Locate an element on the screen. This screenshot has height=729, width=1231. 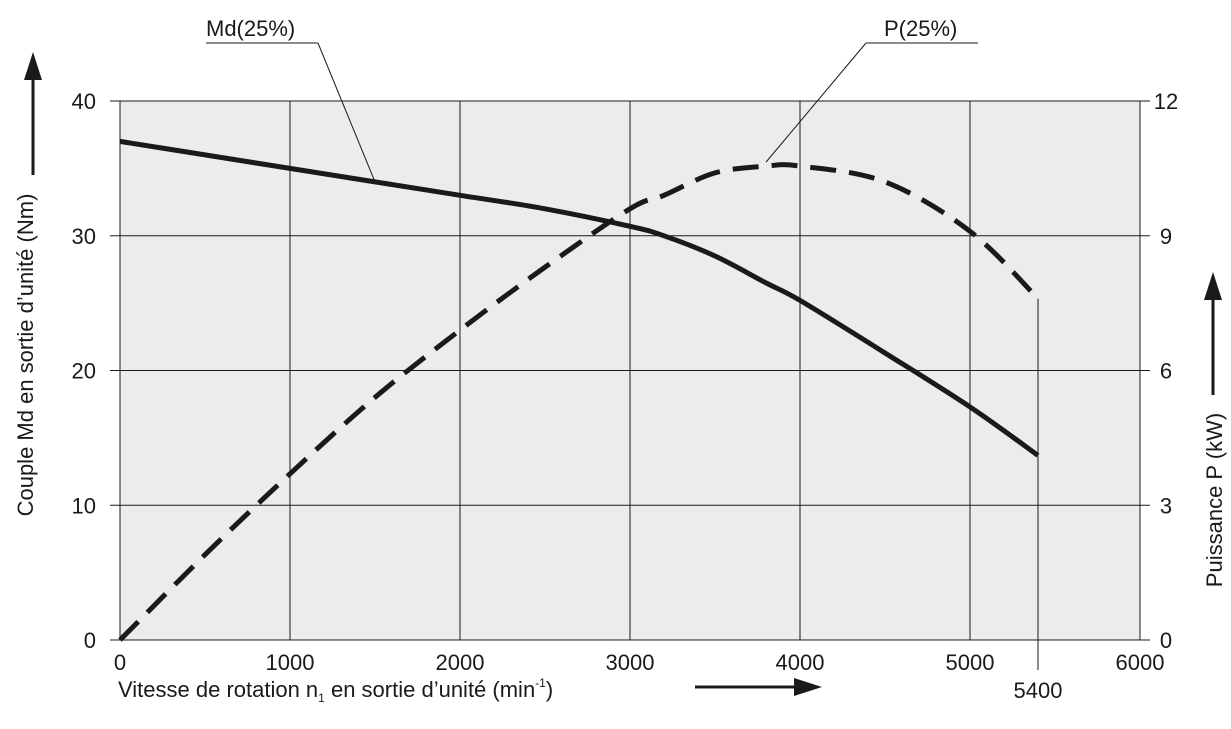
x-tick-label: 2000 is located at coordinates (460, 662).